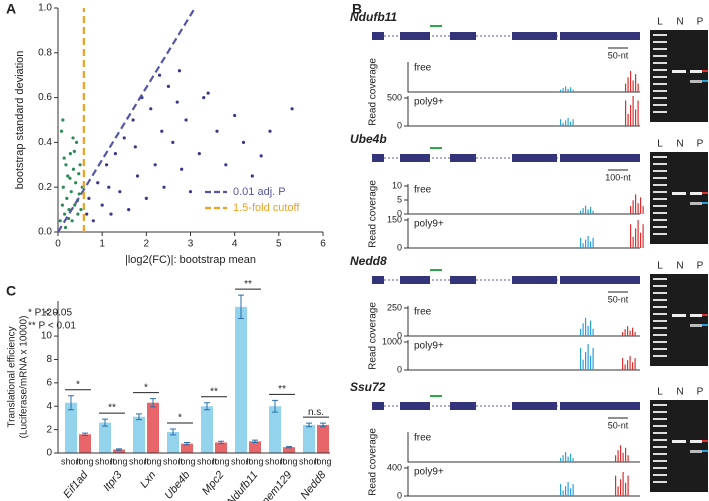 This screenshot has height=501, width=709. I want to click on x-tick-label: 2, so click(147, 244).